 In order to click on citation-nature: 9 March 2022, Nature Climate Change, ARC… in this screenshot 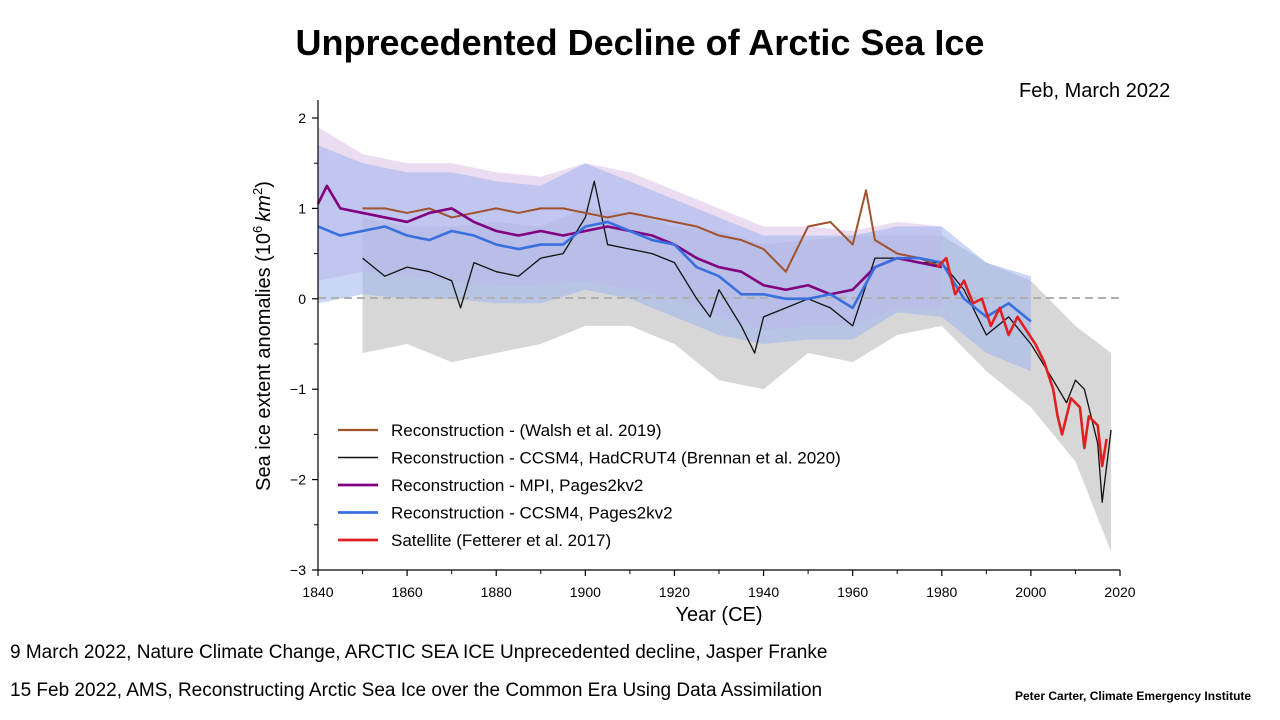, I will do `click(419, 652)`.